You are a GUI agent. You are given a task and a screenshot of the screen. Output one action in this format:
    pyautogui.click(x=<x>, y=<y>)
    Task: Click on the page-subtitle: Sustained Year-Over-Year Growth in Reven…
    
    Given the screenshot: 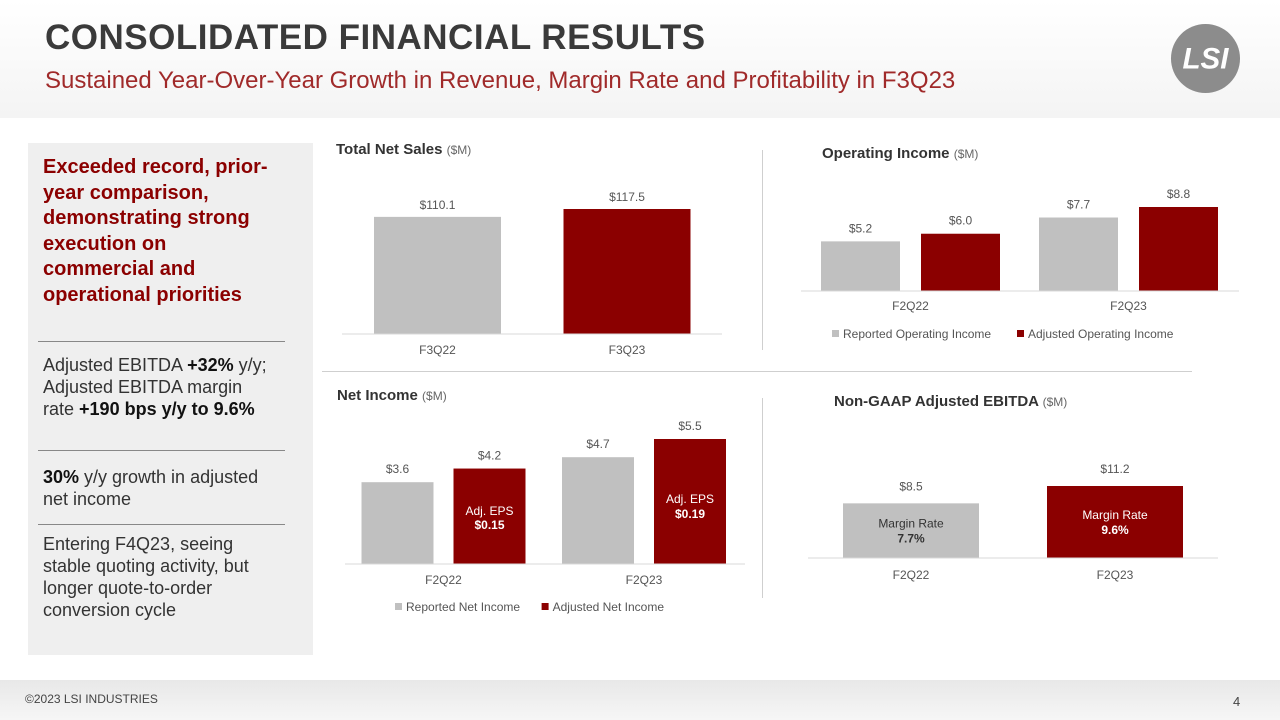 What is the action you would take?
    pyautogui.click(x=500, y=80)
    